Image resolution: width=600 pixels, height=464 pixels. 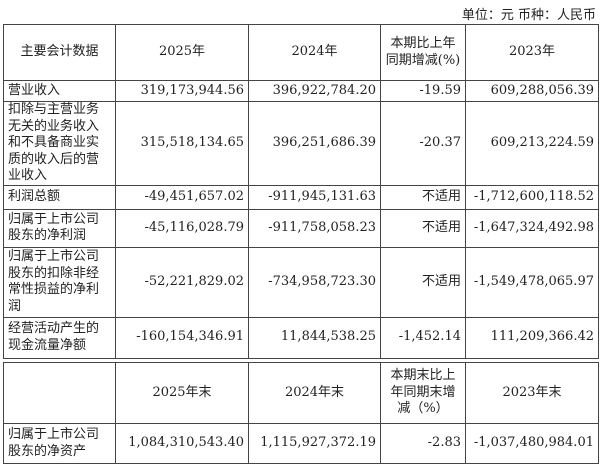 What do you see at coordinates (423, 443) in the screenshot?
I see `value-change: -2.83` at bounding box center [423, 443].